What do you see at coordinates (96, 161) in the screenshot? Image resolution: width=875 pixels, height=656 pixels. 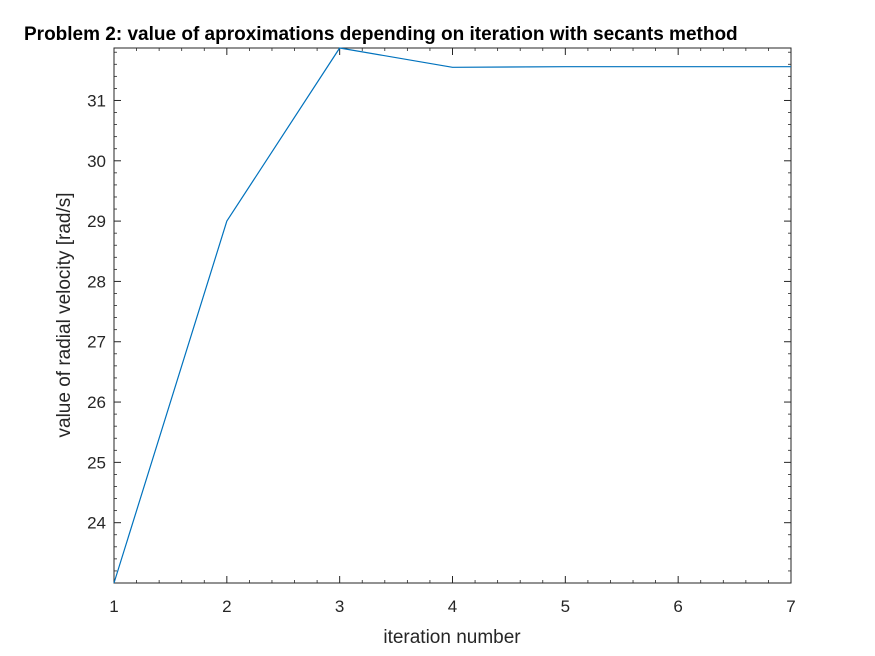 I see `y-tick-label: 30` at bounding box center [96, 161].